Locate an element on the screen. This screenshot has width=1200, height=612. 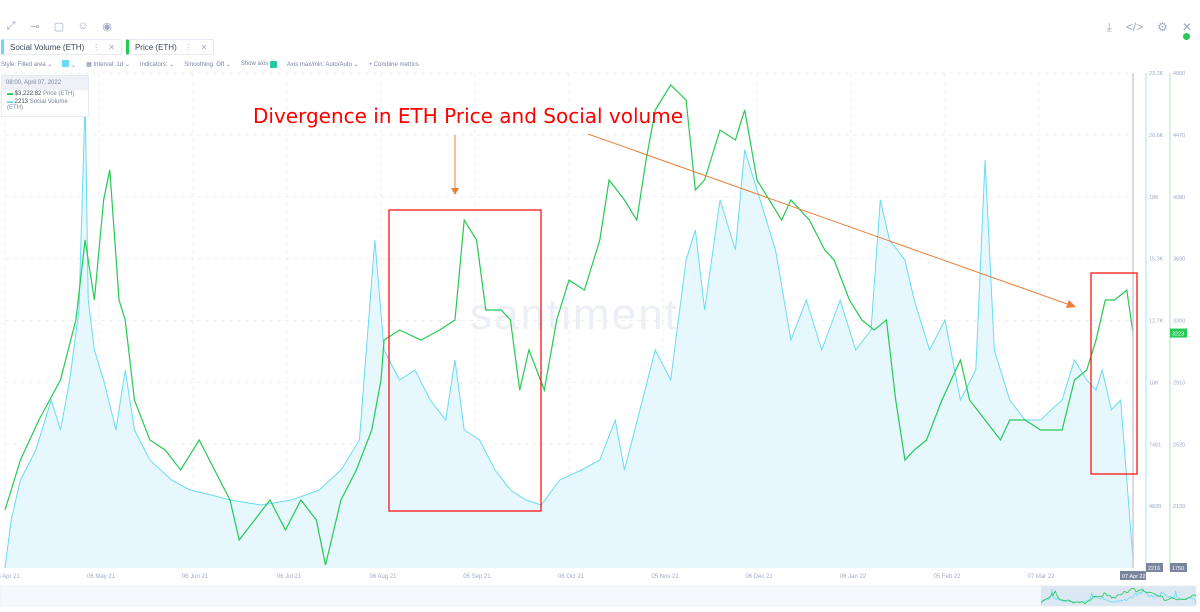
smoothing-dropdown: Smoothing: Off ⌄ is located at coordinates (207, 65).